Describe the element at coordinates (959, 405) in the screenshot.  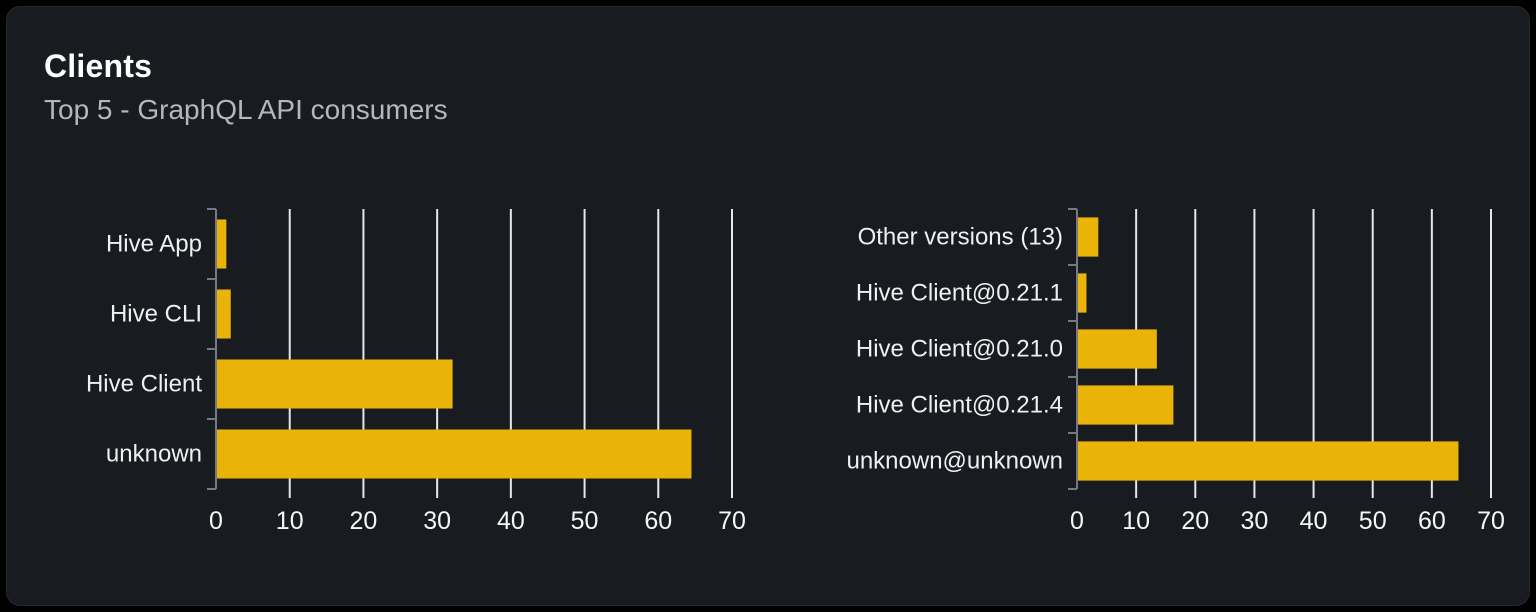
I see `category-label: Hive Client@0.21.4` at that location.